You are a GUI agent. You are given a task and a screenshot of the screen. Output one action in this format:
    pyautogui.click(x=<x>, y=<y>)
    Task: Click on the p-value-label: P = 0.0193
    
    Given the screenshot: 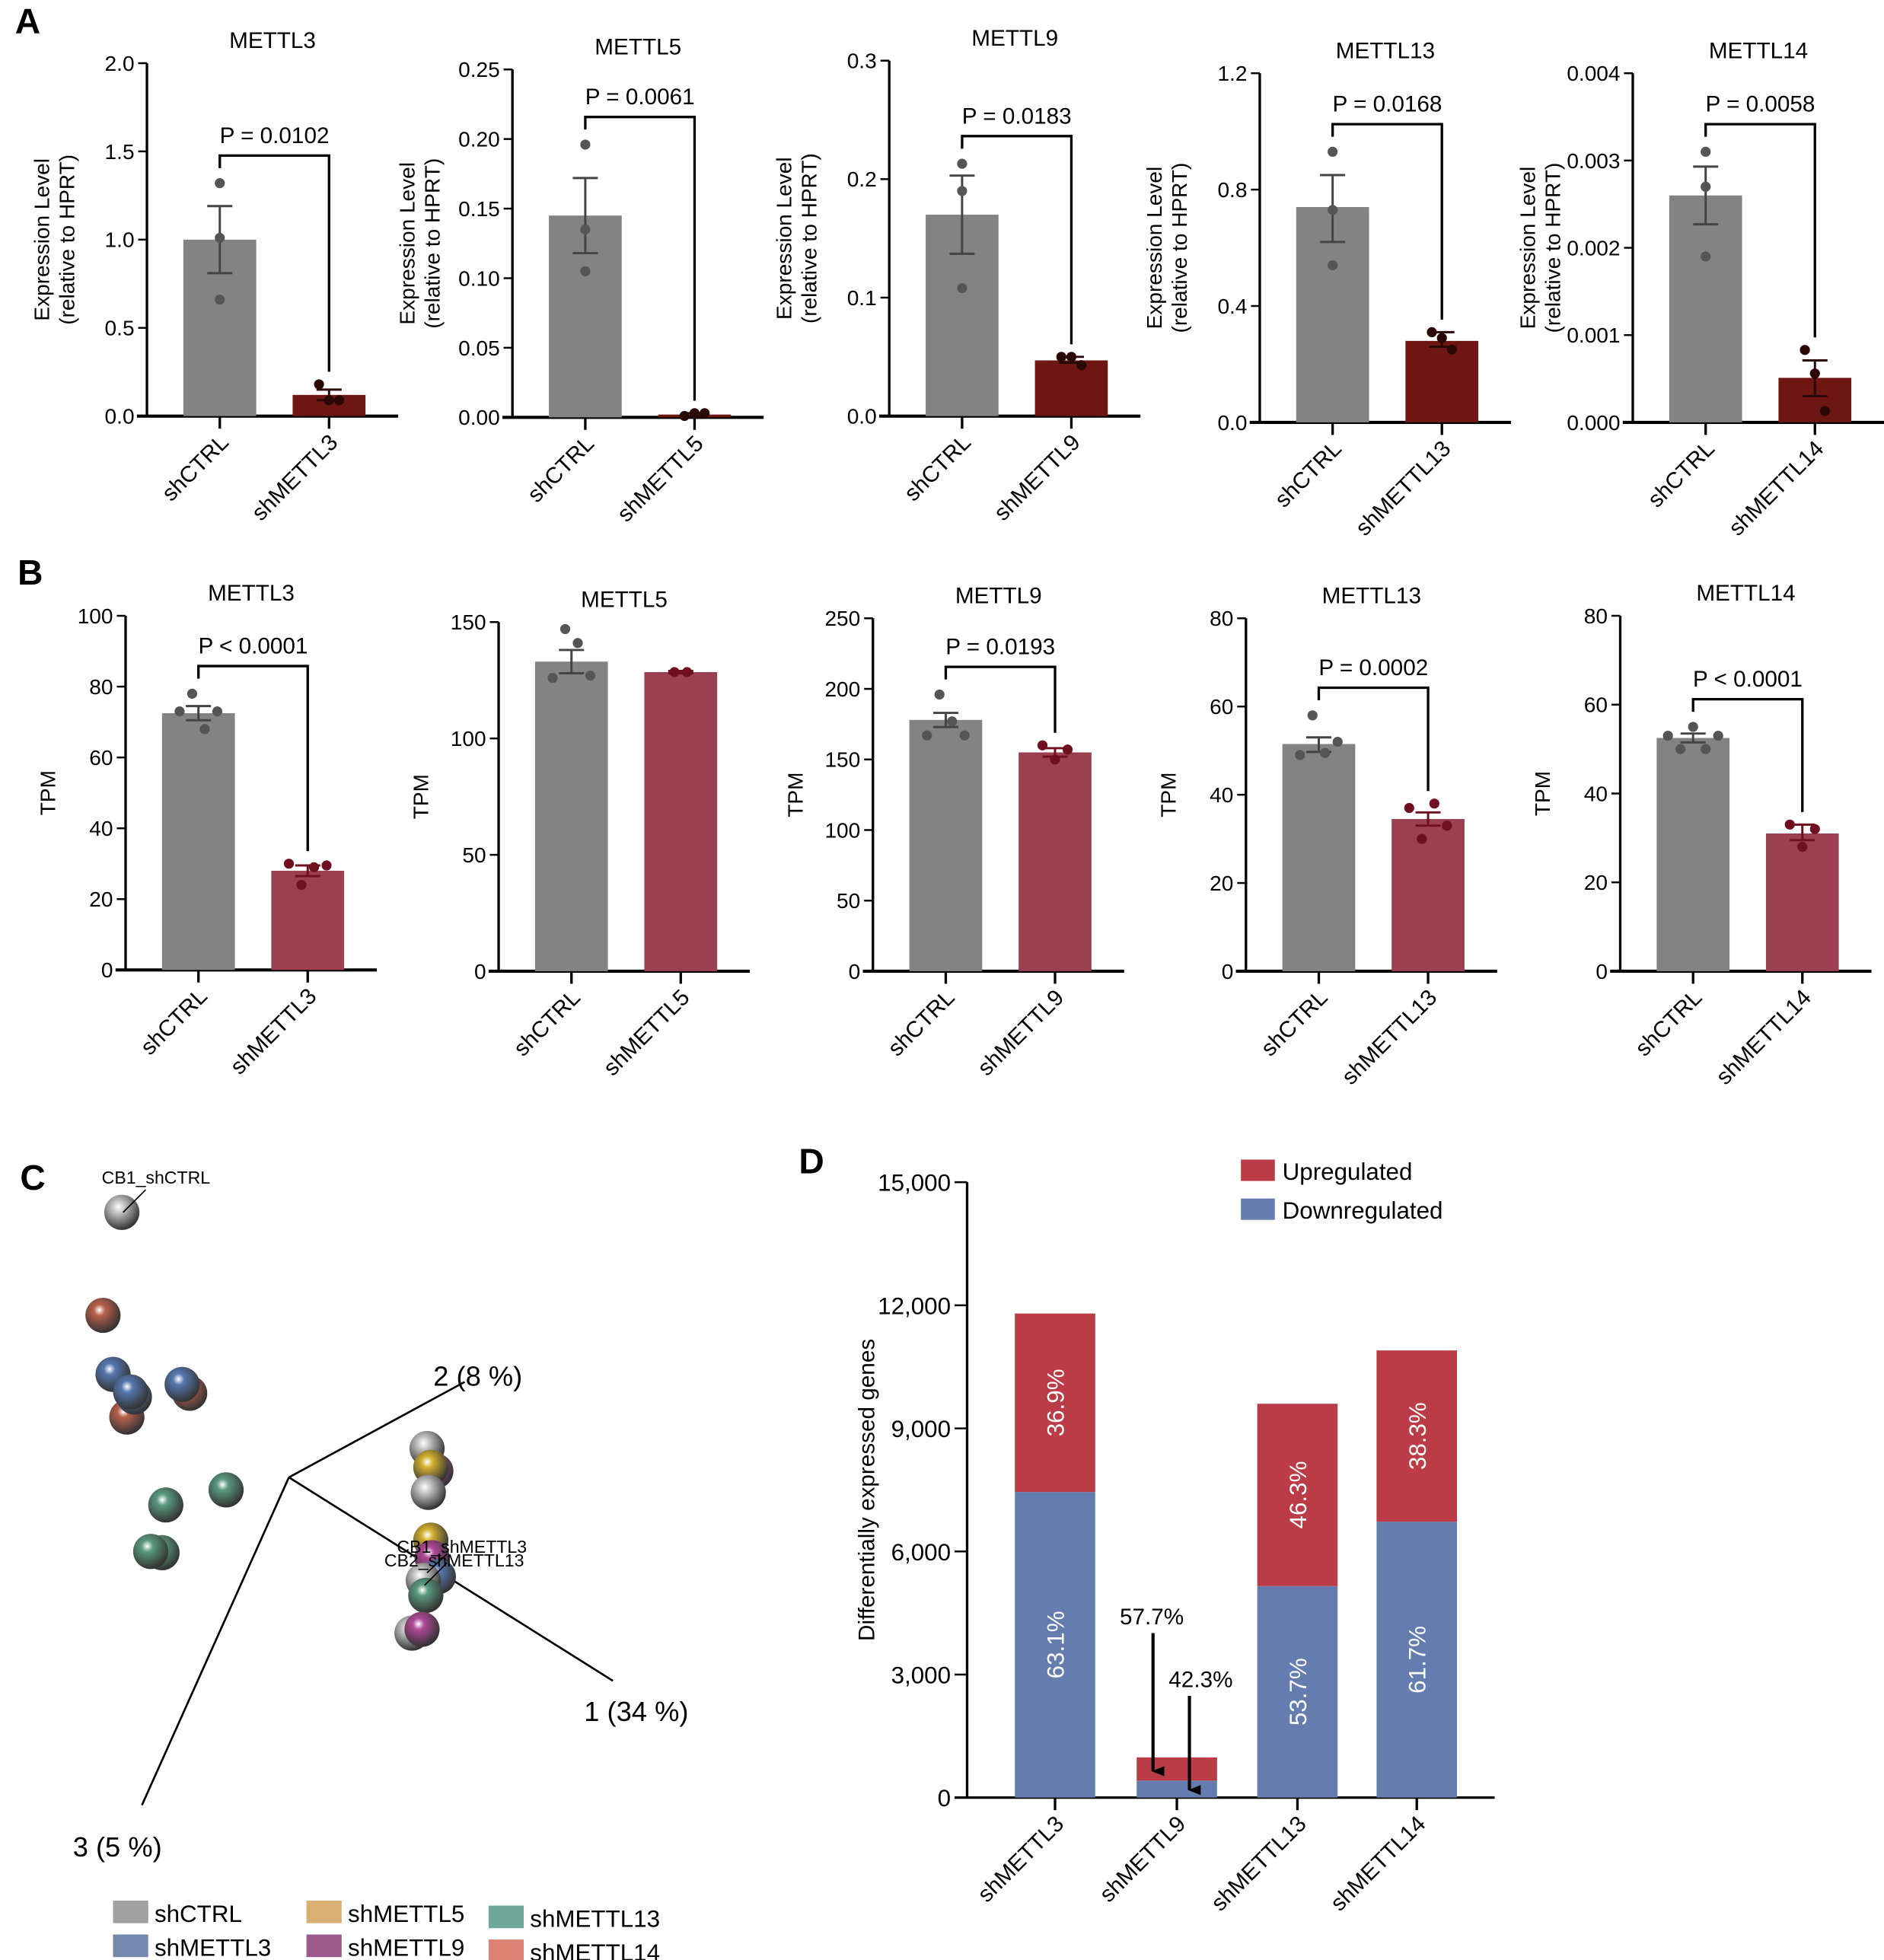 What is the action you would take?
    pyautogui.click(x=1000, y=647)
    